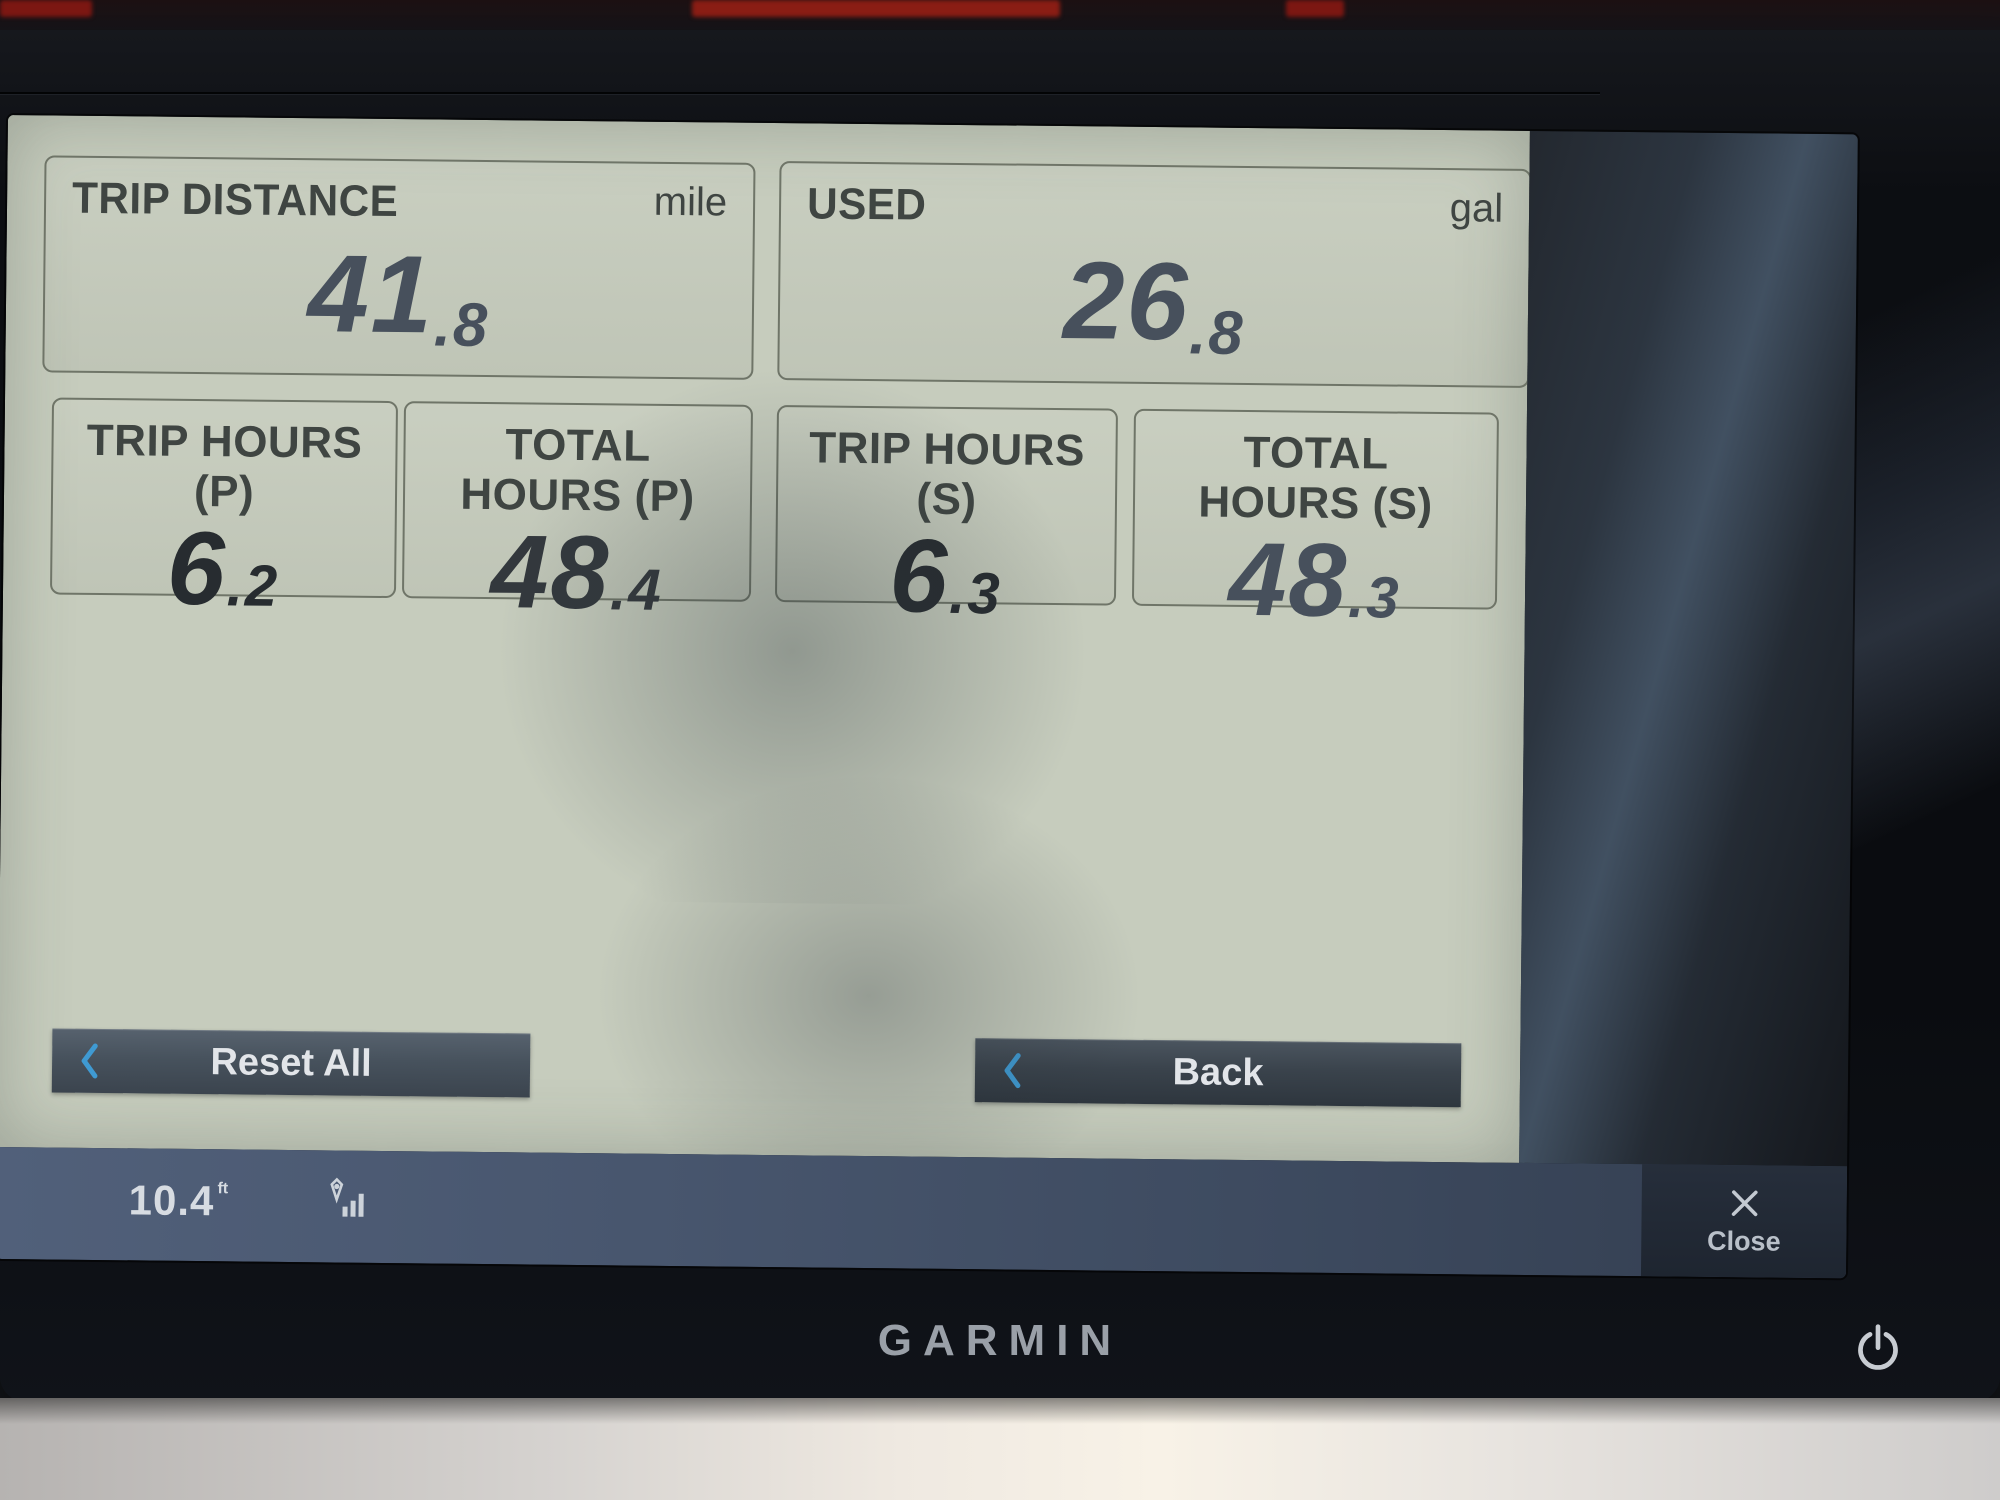 Image resolution: width=2000 pixels, height=1500 pixels. Describe the element at coordinates (398, 296) in the screenshot. I see `panel-value: 41.8` at that location.